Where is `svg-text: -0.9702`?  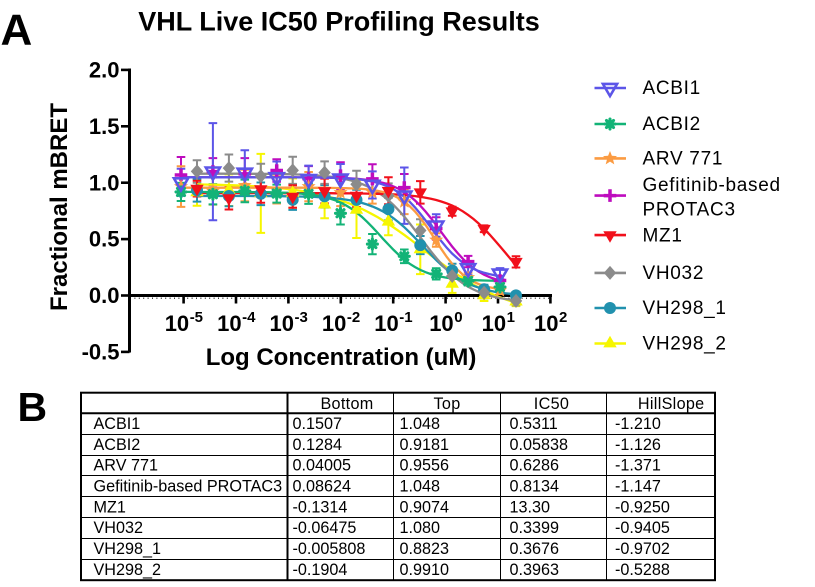 svg-text: -0.9702 is located at coordinates (642, 549).